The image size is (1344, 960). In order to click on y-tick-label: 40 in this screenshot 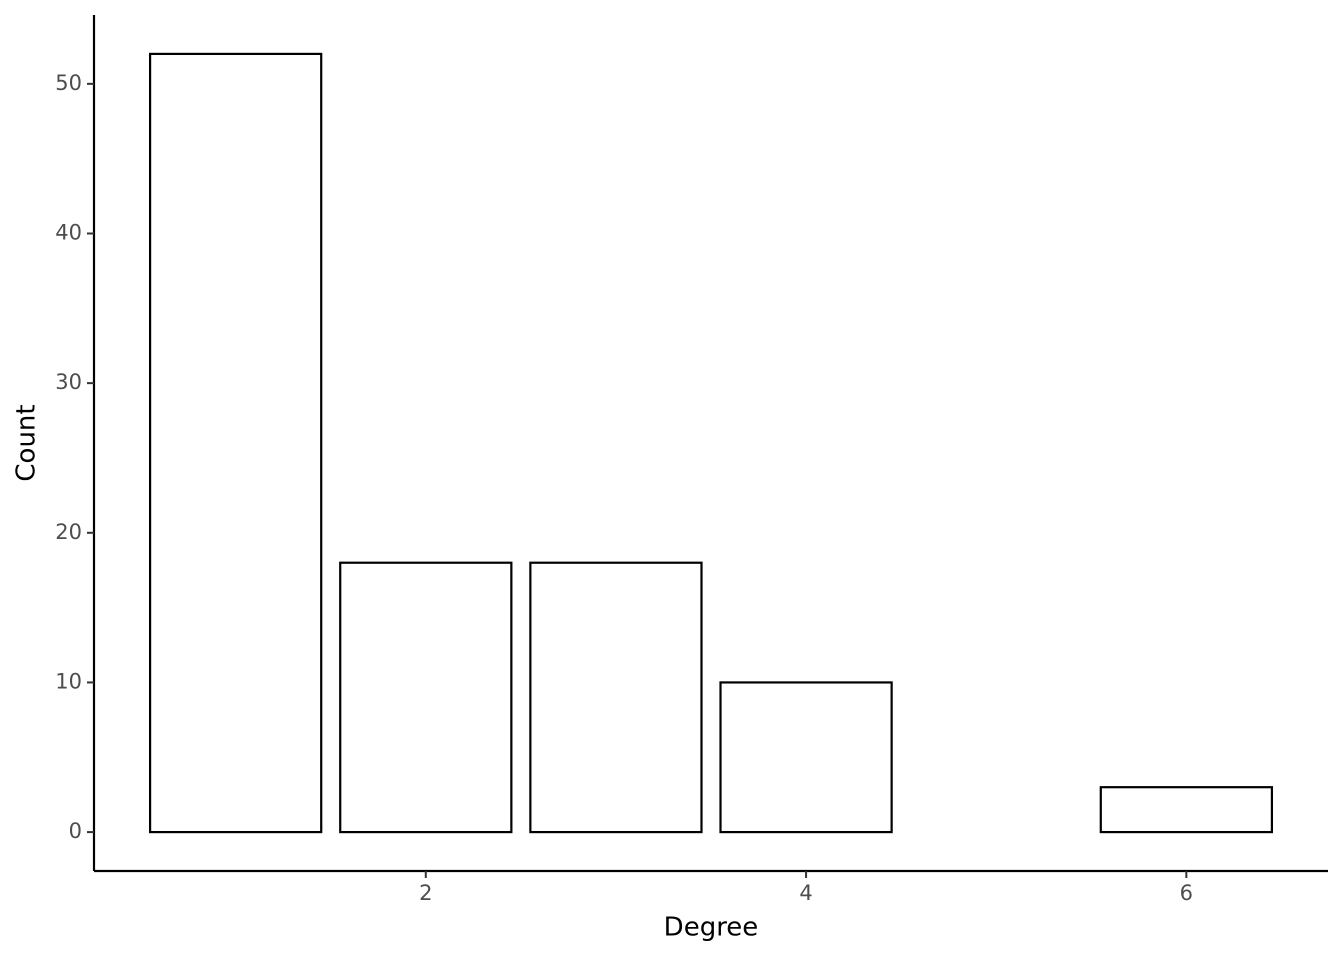, I will do `click(68, 232)`.